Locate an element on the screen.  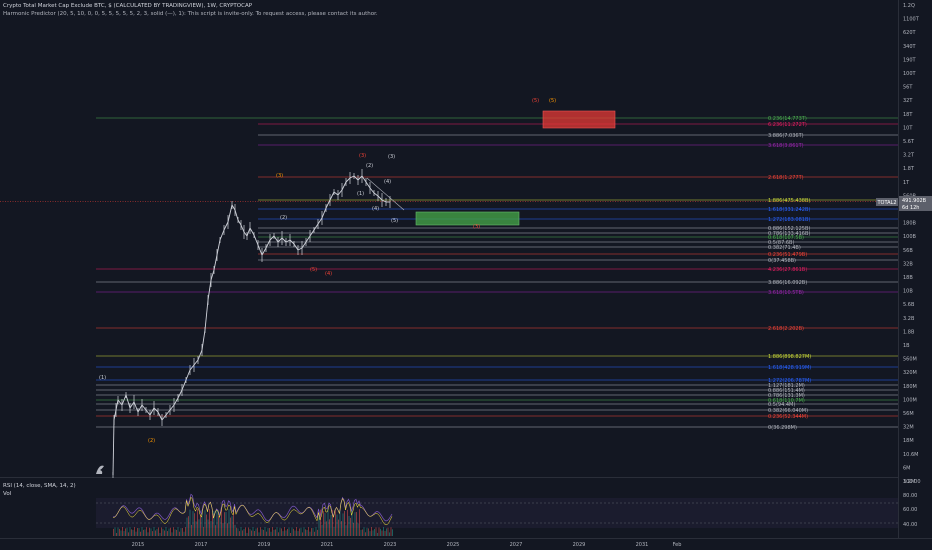
fib-level-label: 1.886(898.827M) is located at coordinates (789, 357).